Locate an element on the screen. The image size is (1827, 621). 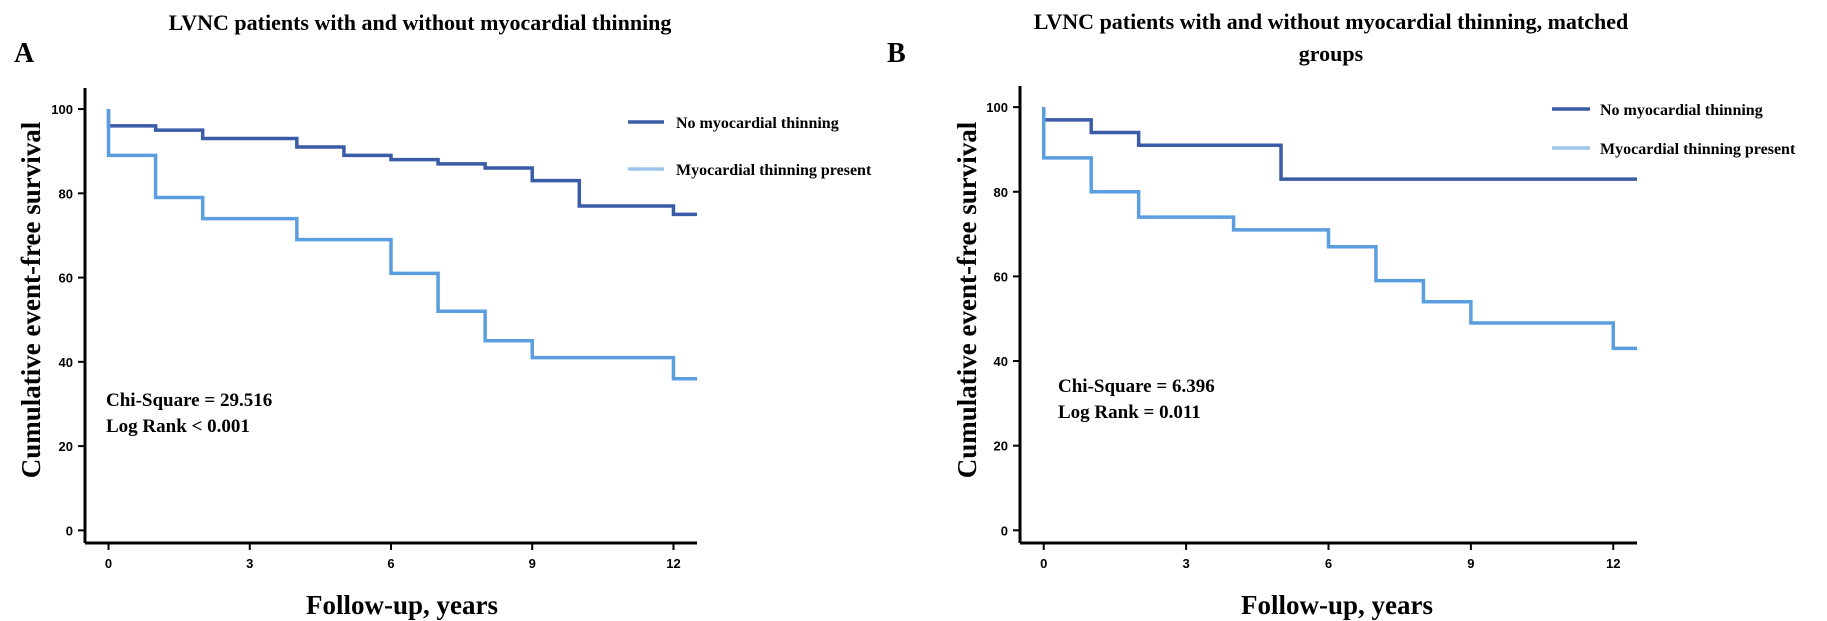
panel-b-x-axis-label: Follow-up, years is located at coordinates (1337, 605).